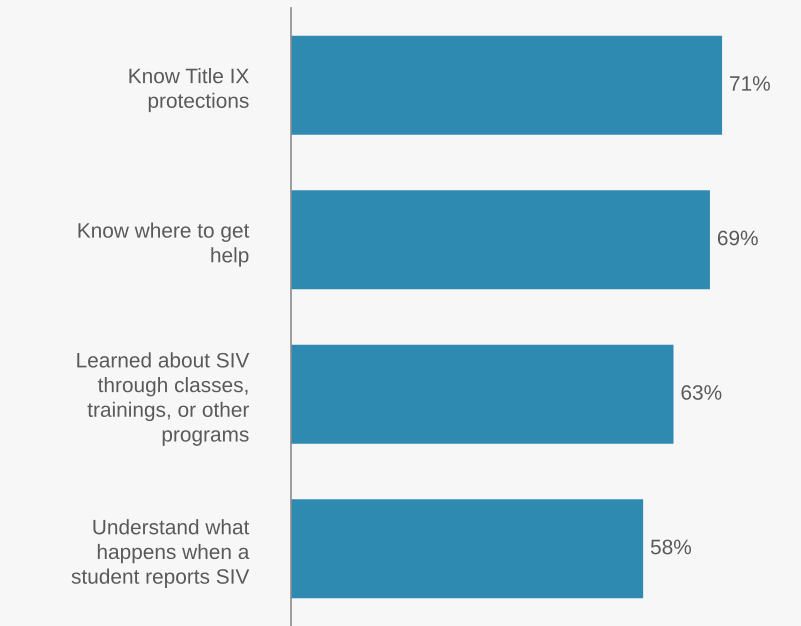  What do you see at coordinates (164, 244) in the screenshot?
I see `y-tick-label: Know where to get help` at bounding box center [164, 244].